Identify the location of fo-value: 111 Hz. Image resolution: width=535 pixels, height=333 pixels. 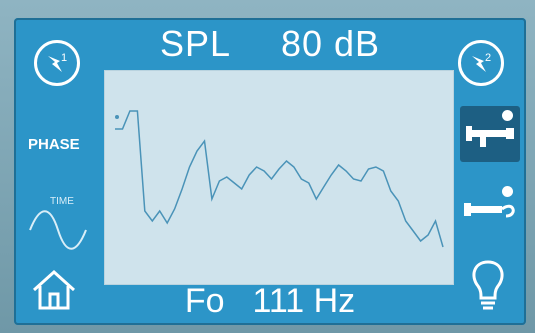
(304, 300).